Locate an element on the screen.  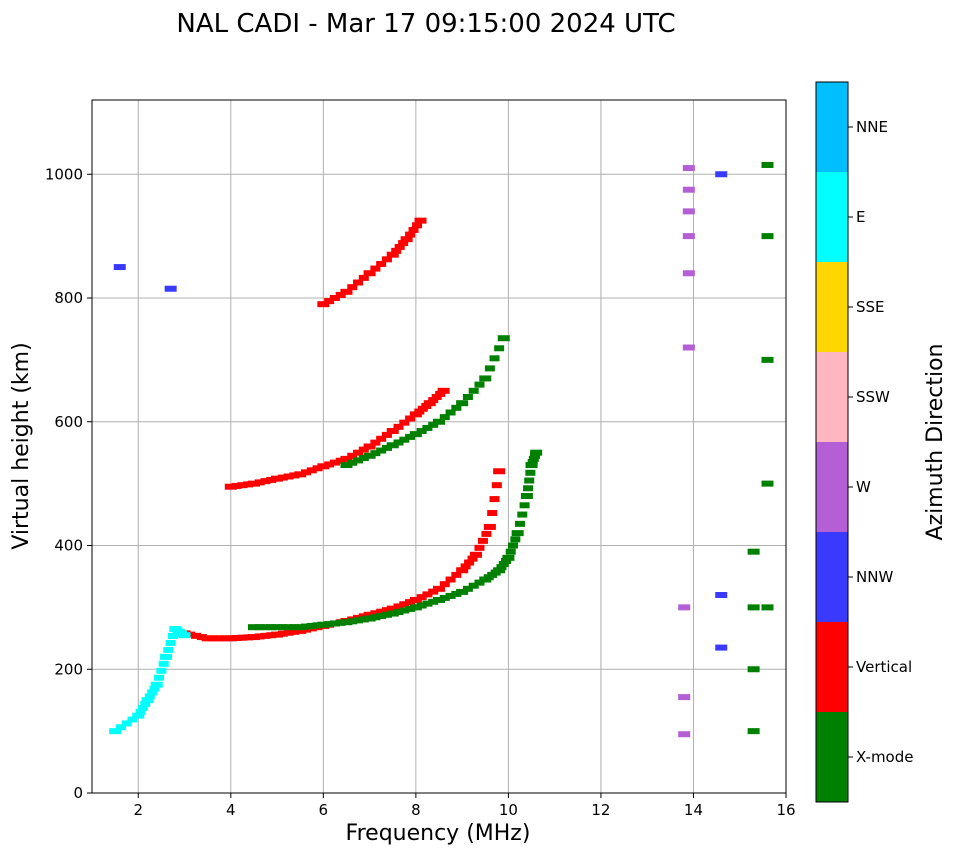
x-axis-label: Frequency (MHz) is located at coordinates (438, 833).